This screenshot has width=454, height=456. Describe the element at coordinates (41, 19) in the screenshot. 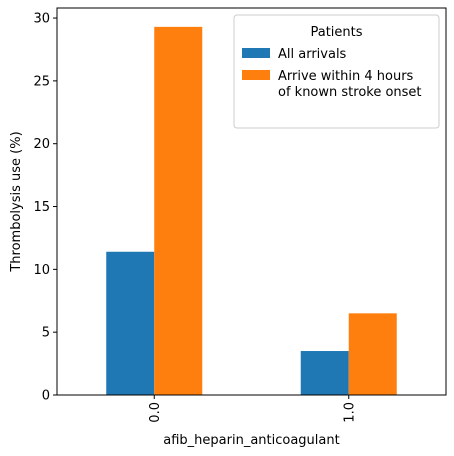

I see `y-tick-label: 30` at that location.